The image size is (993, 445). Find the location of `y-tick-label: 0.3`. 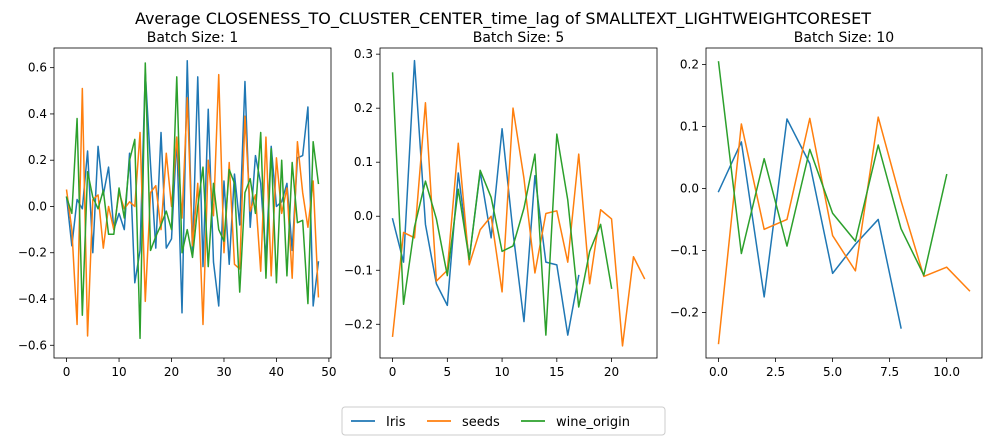

y-tick-label: 0.3 is located at coordinates (363, 54).